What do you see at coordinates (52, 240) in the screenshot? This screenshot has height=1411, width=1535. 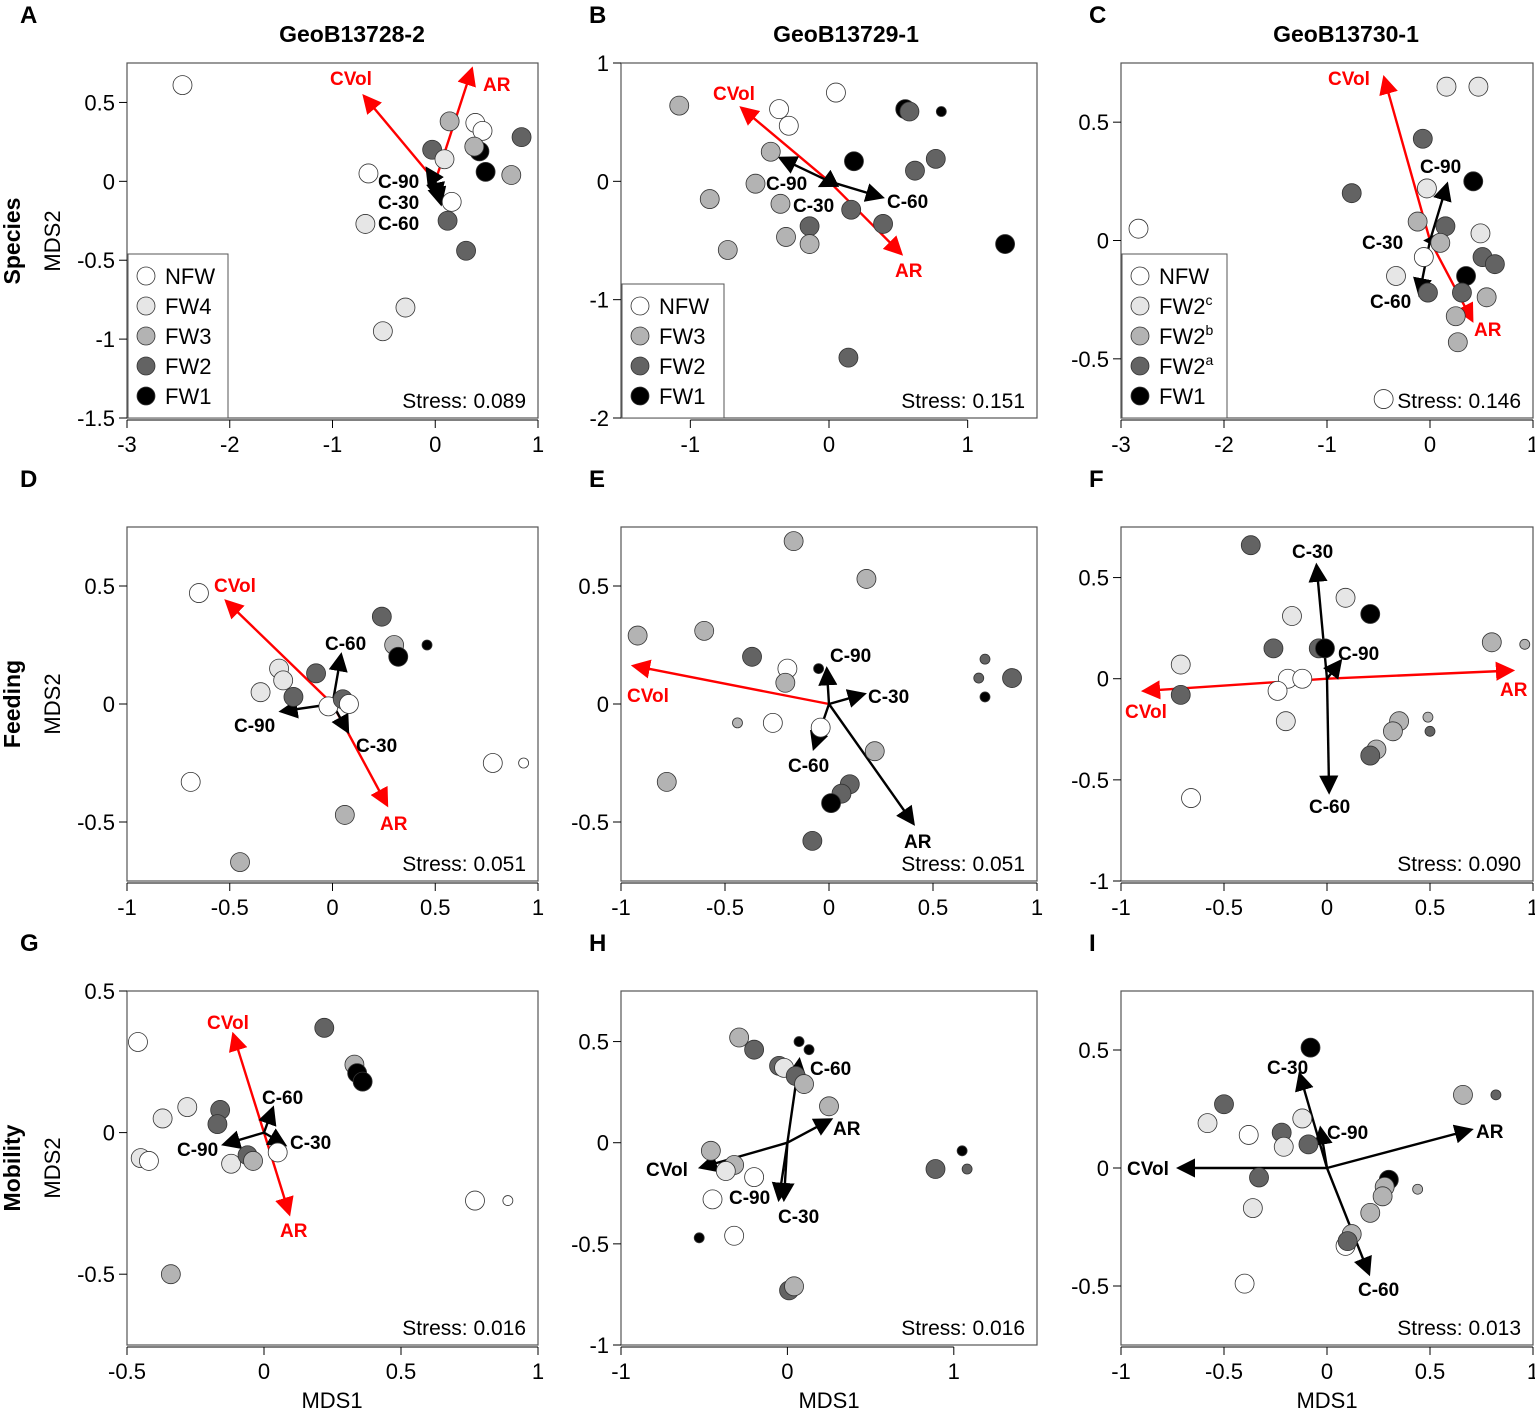 I see `y-axis-label-1: MDS2` at bounding box center [52, 240].